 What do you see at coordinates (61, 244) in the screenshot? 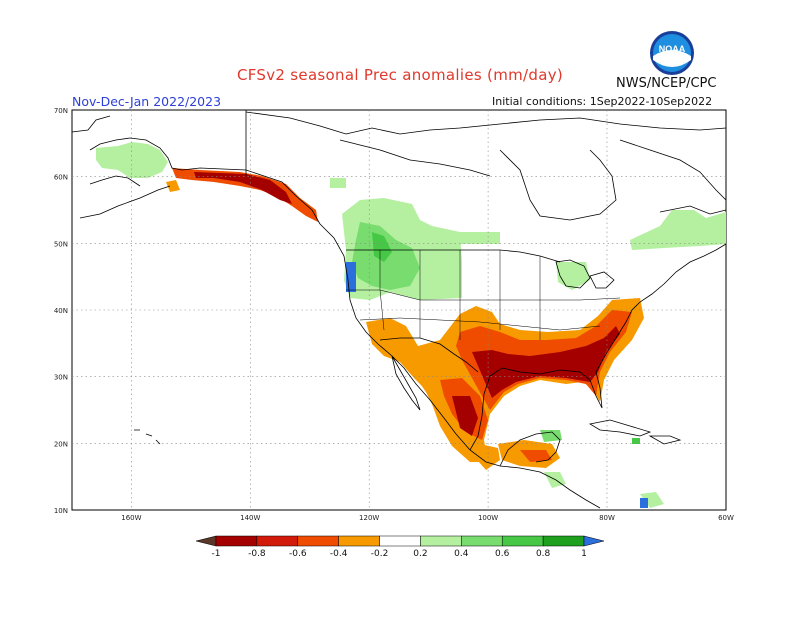
I see `lat-label-50n: 50N` at bounding box center [61, 244].